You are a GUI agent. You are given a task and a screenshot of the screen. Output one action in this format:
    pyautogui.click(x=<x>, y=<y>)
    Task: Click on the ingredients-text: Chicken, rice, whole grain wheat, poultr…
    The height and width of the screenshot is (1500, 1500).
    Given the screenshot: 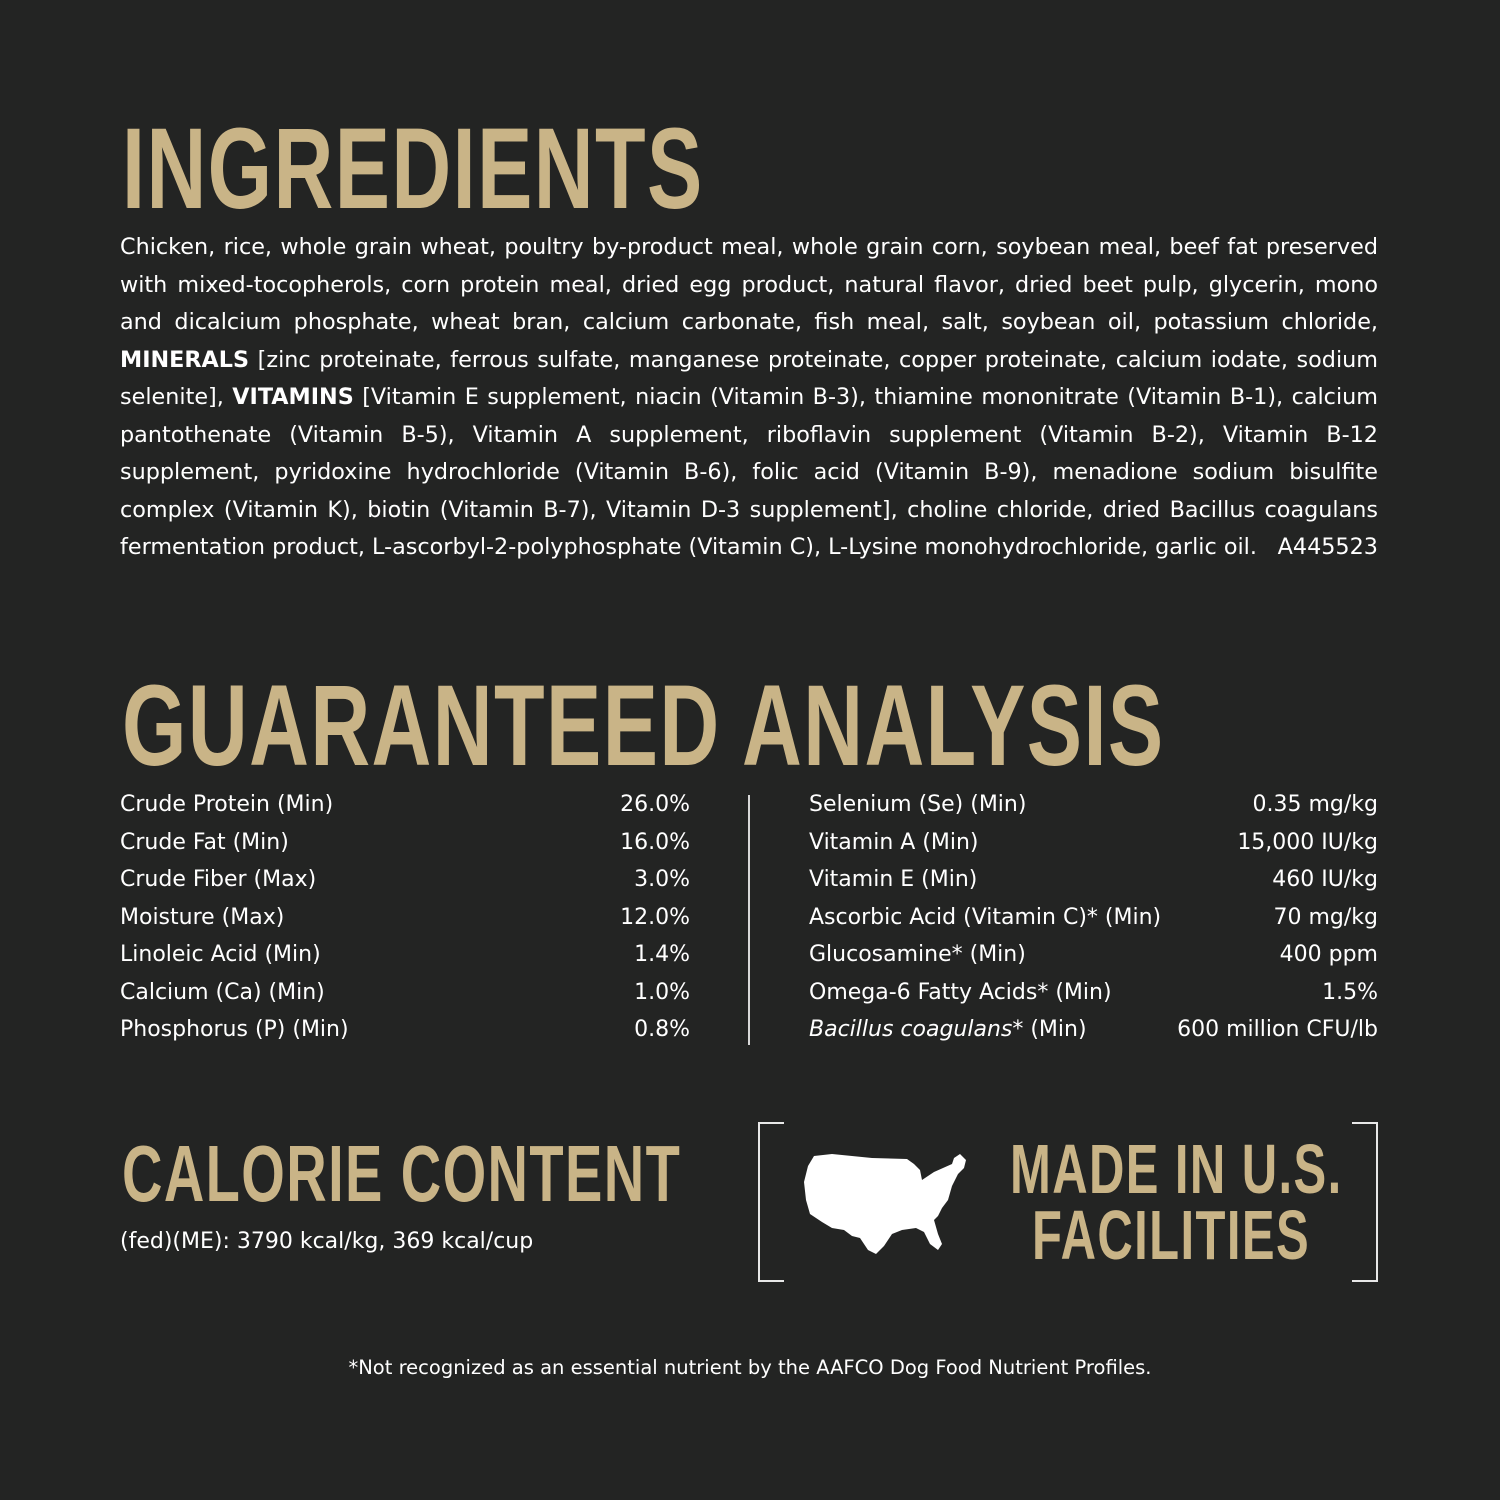 What is the action you would take?
    pyautogui.click(x=749, y=284)
    